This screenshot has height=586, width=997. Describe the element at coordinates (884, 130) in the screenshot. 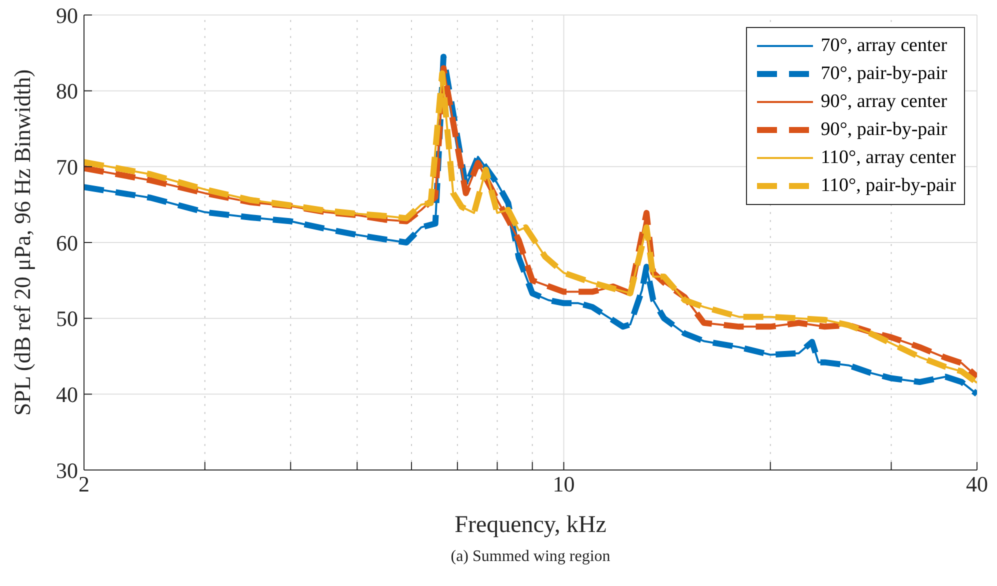

I see `legend-label: 90°, pair-by-pair` at that location.